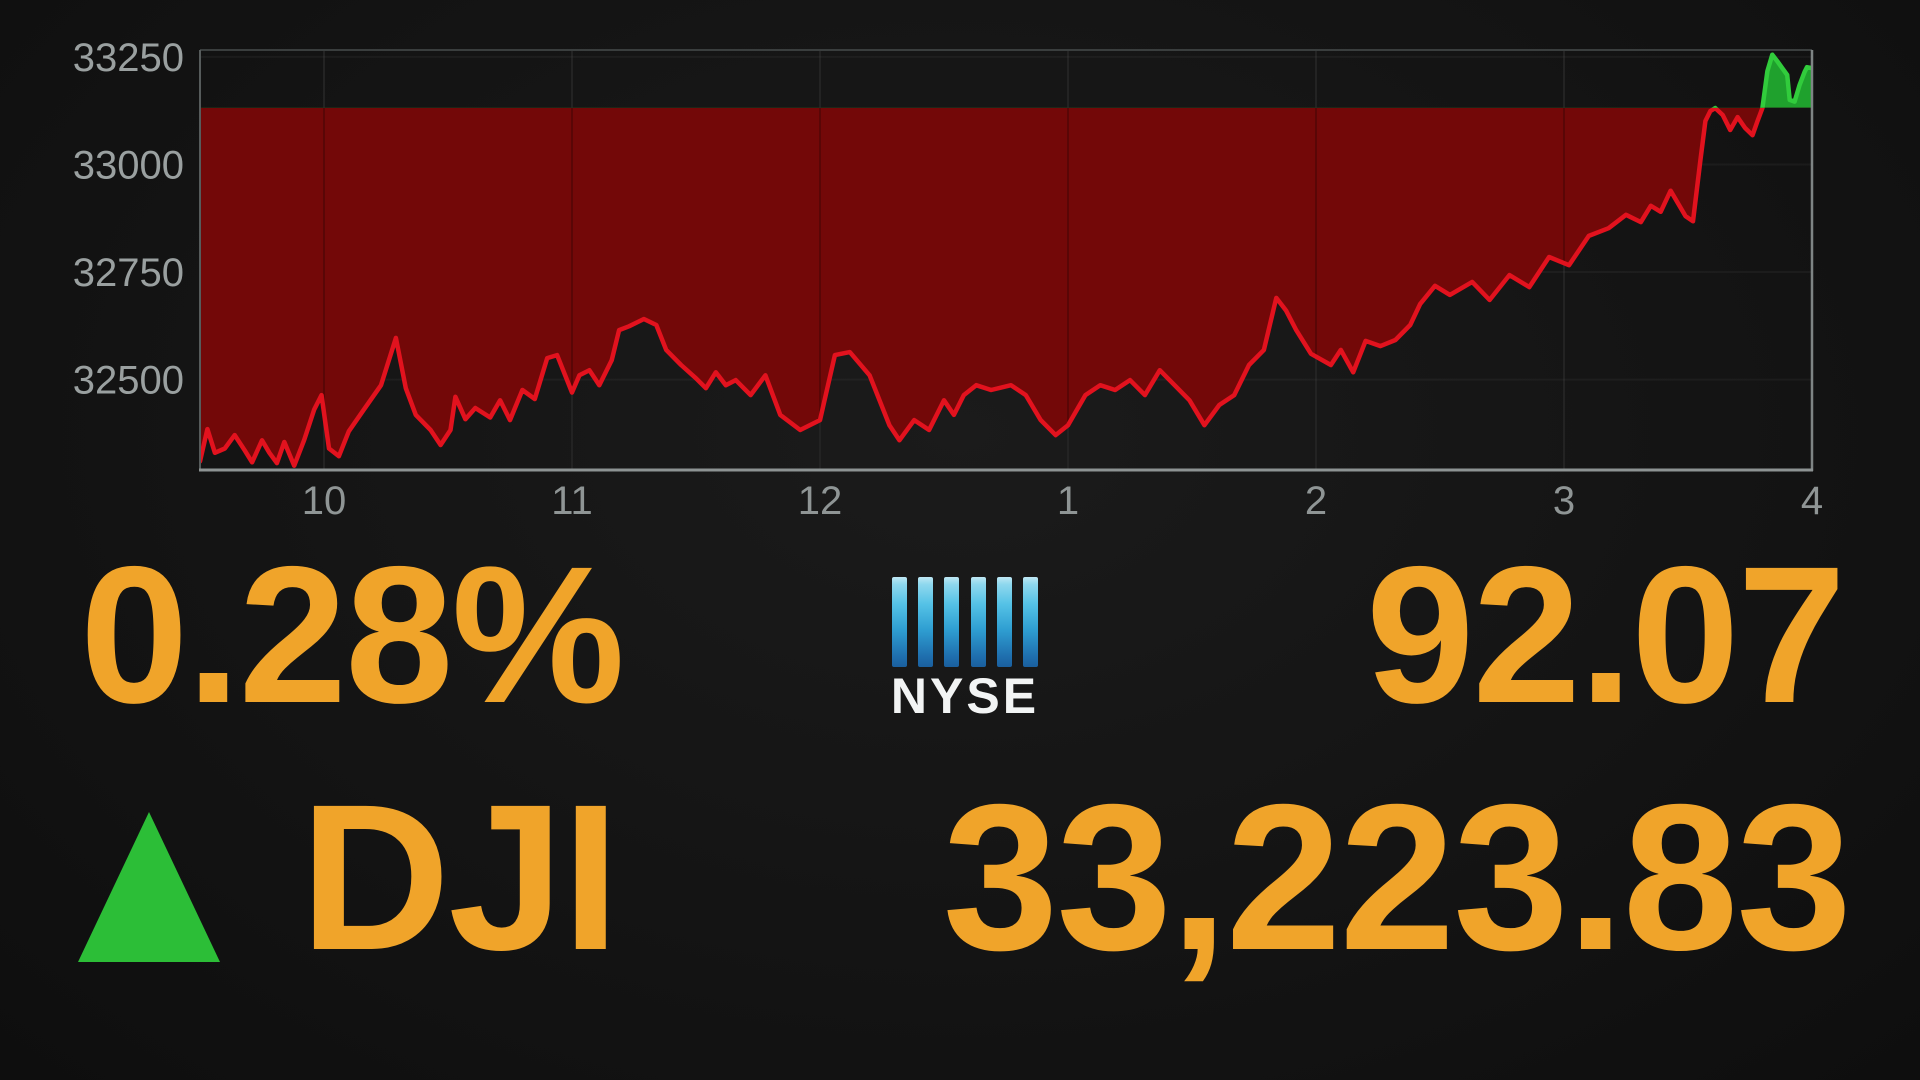 The image size is (1920, 1080). I want to click on up-arrow-icon, so click(149, 887).